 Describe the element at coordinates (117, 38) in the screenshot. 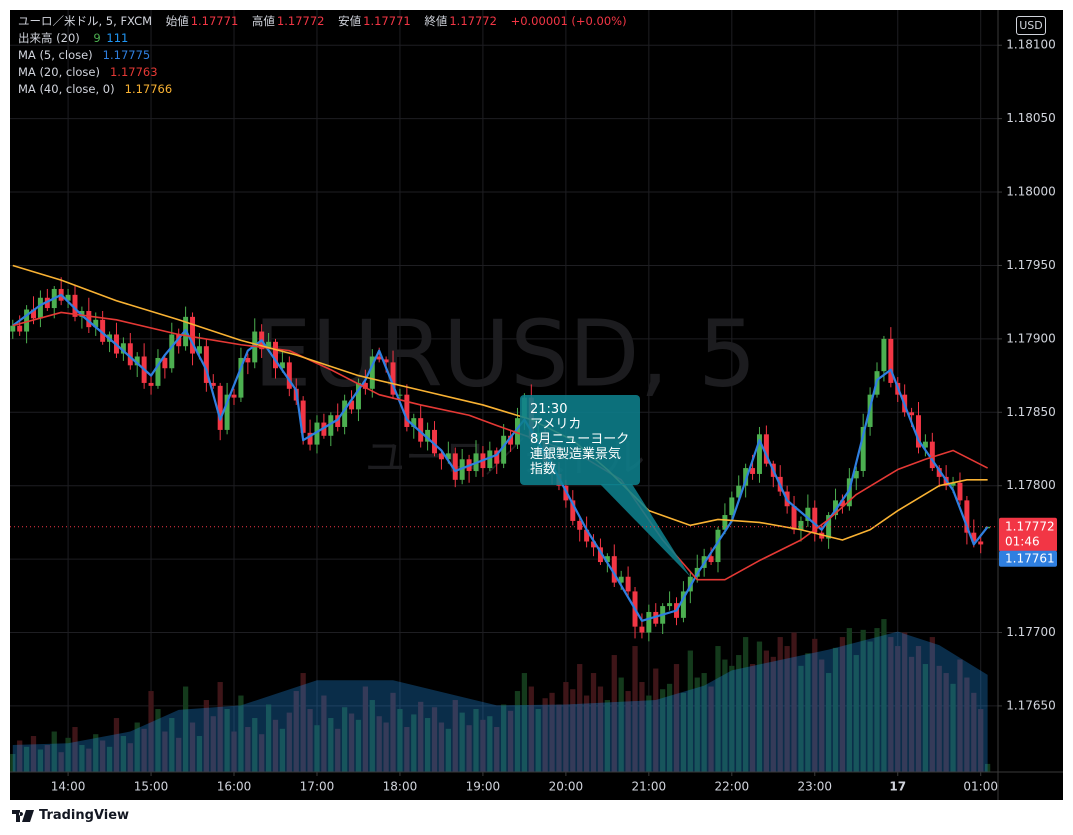

I see `volume-ma-value: 111` at that location.